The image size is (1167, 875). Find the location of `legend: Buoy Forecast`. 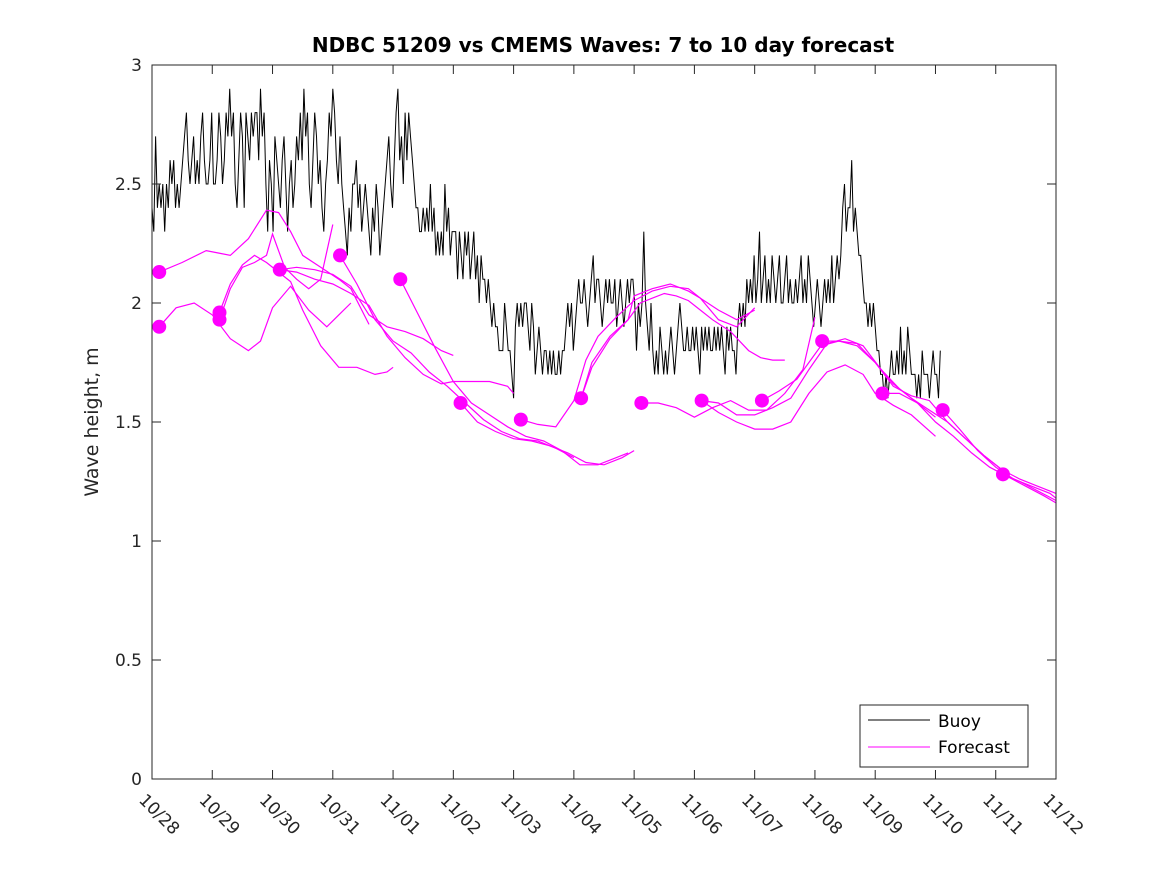

legend: Buoy Forecast is located at coordinates (944, 736).